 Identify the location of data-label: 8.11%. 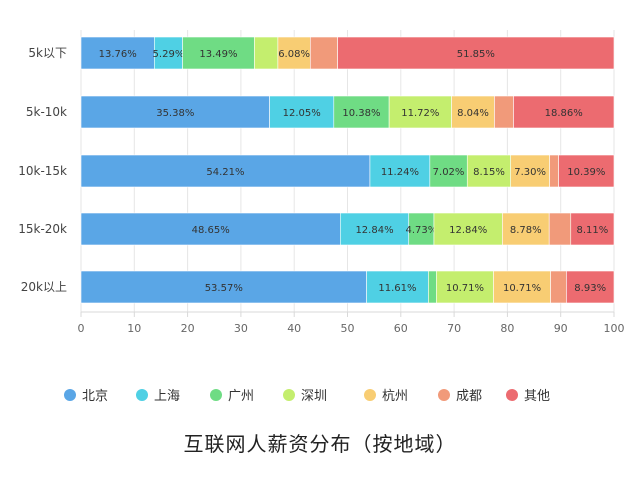
(592, 230).